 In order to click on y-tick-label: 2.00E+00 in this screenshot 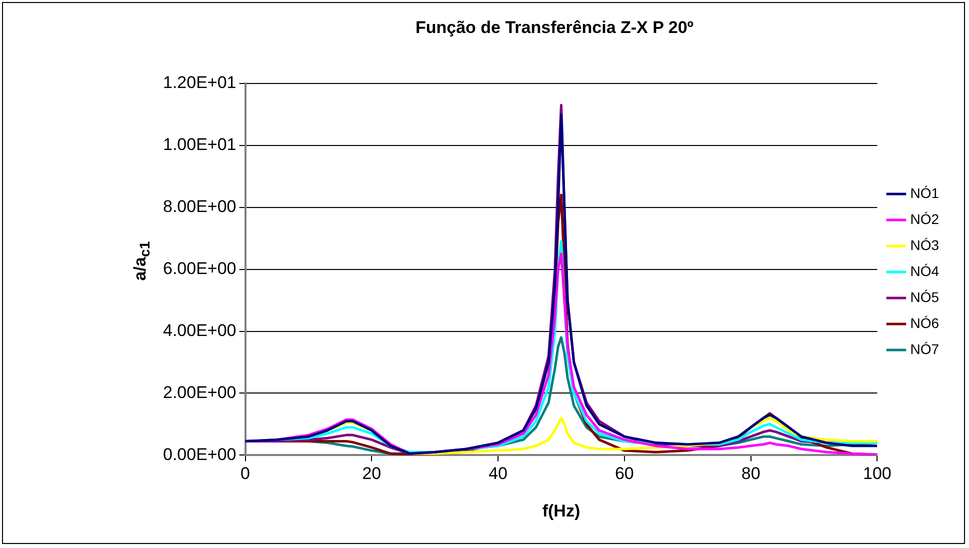, I will do `click(199, 392)`.